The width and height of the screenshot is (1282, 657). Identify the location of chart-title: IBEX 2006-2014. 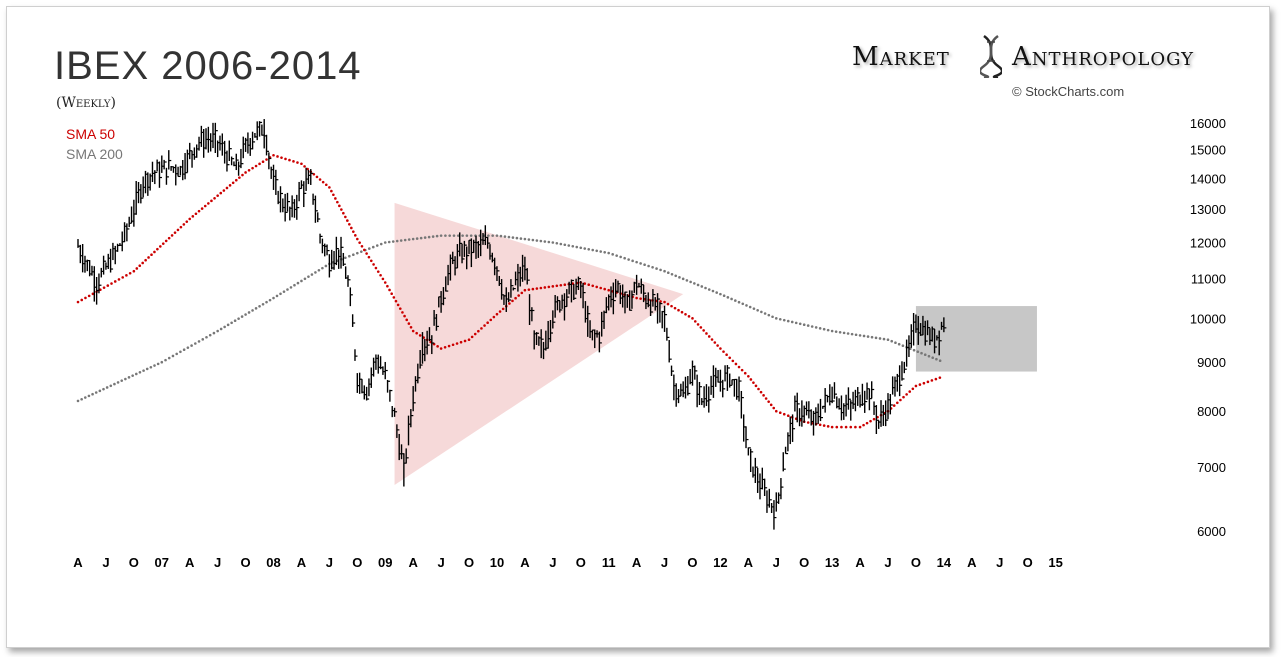
(208, 66).